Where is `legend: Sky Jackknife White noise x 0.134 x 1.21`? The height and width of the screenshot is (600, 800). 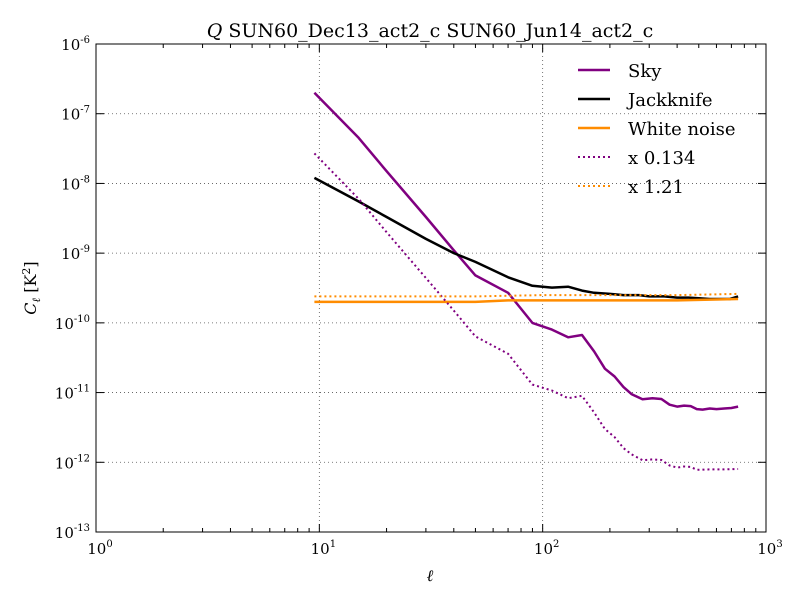 legend: Sky Jackknife White noise x 0.134 x 1.21 is located at coordinates (657, 129).